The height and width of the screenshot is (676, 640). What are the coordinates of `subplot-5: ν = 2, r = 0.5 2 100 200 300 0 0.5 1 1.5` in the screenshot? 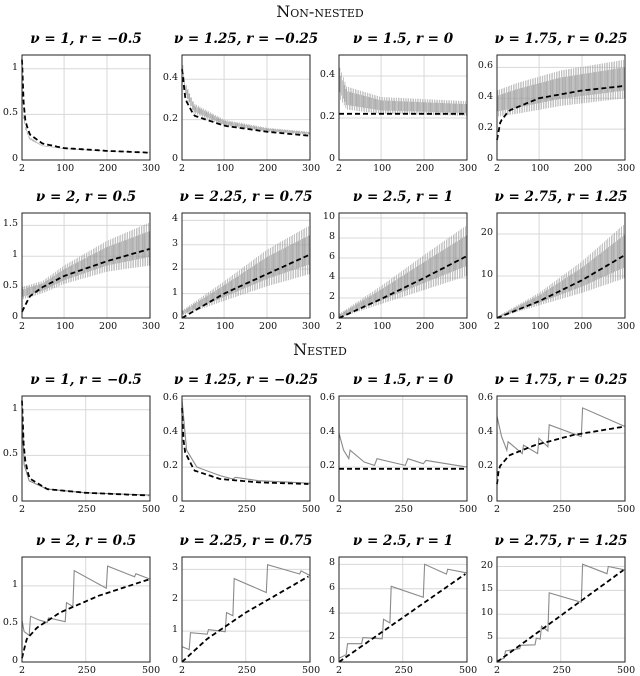 It's located at (81, 260).